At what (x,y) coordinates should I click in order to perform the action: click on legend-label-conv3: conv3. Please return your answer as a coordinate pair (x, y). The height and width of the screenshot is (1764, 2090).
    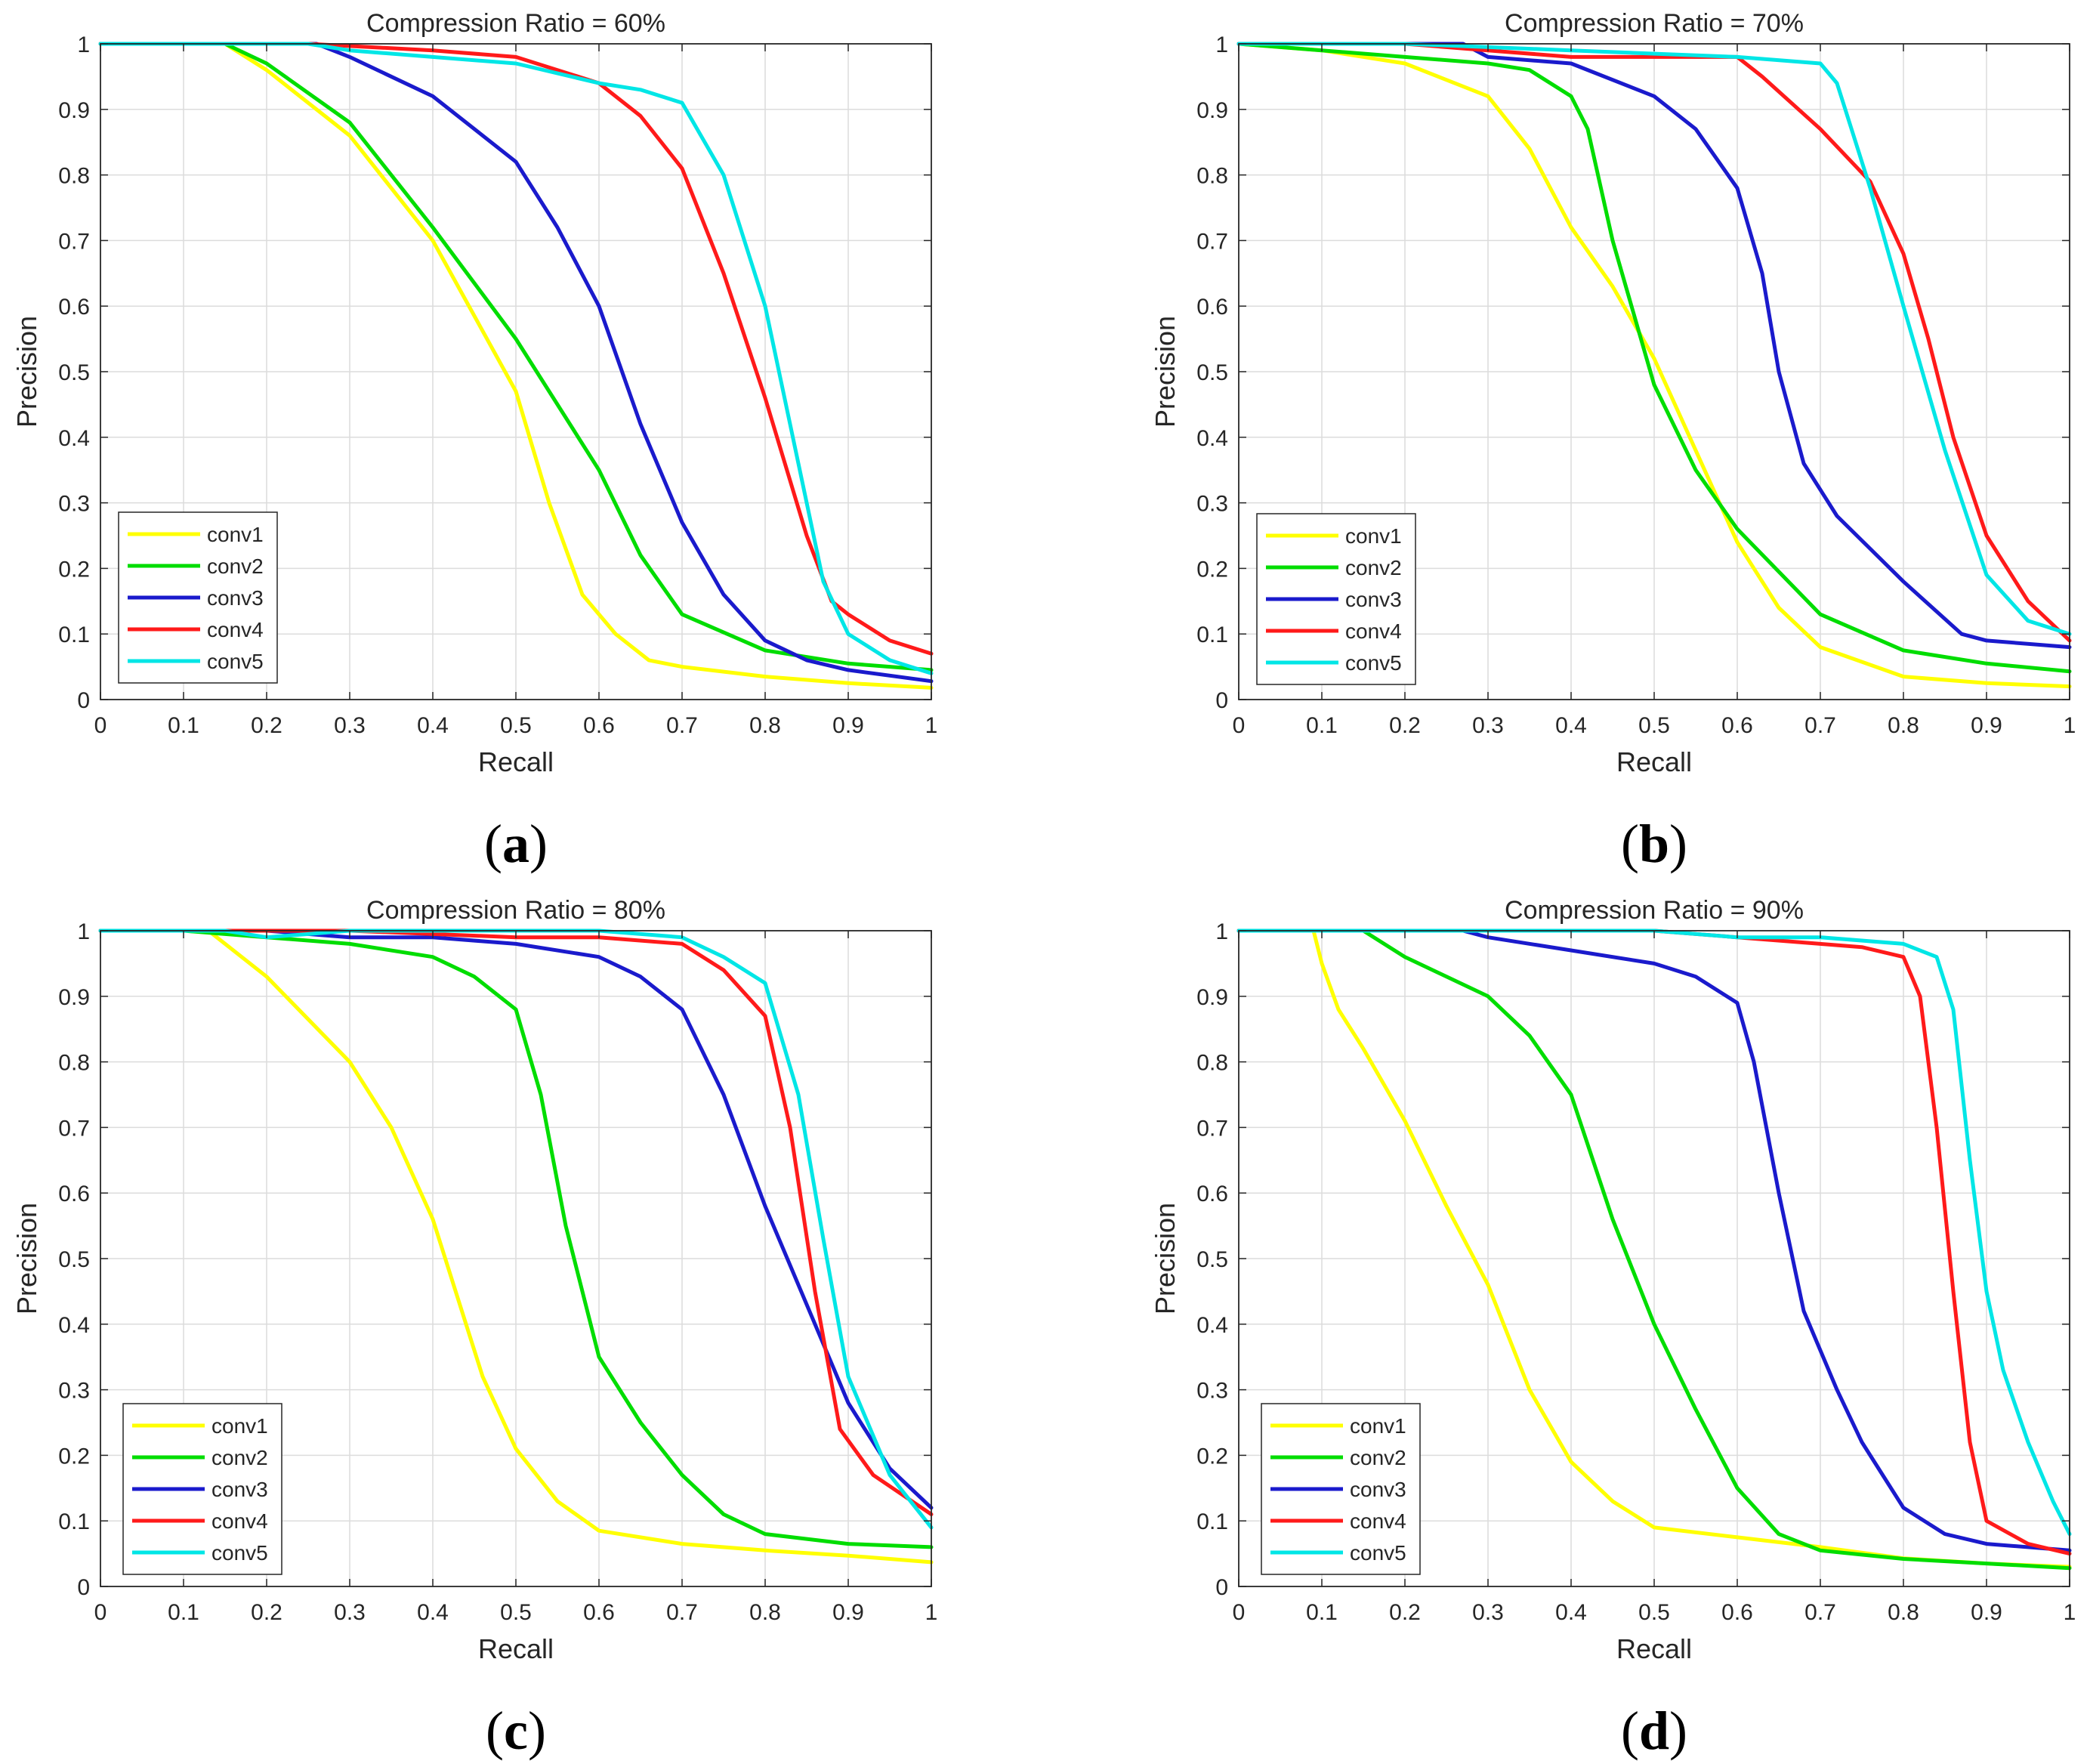
    Looking at the image, I should click on (239, 1489).